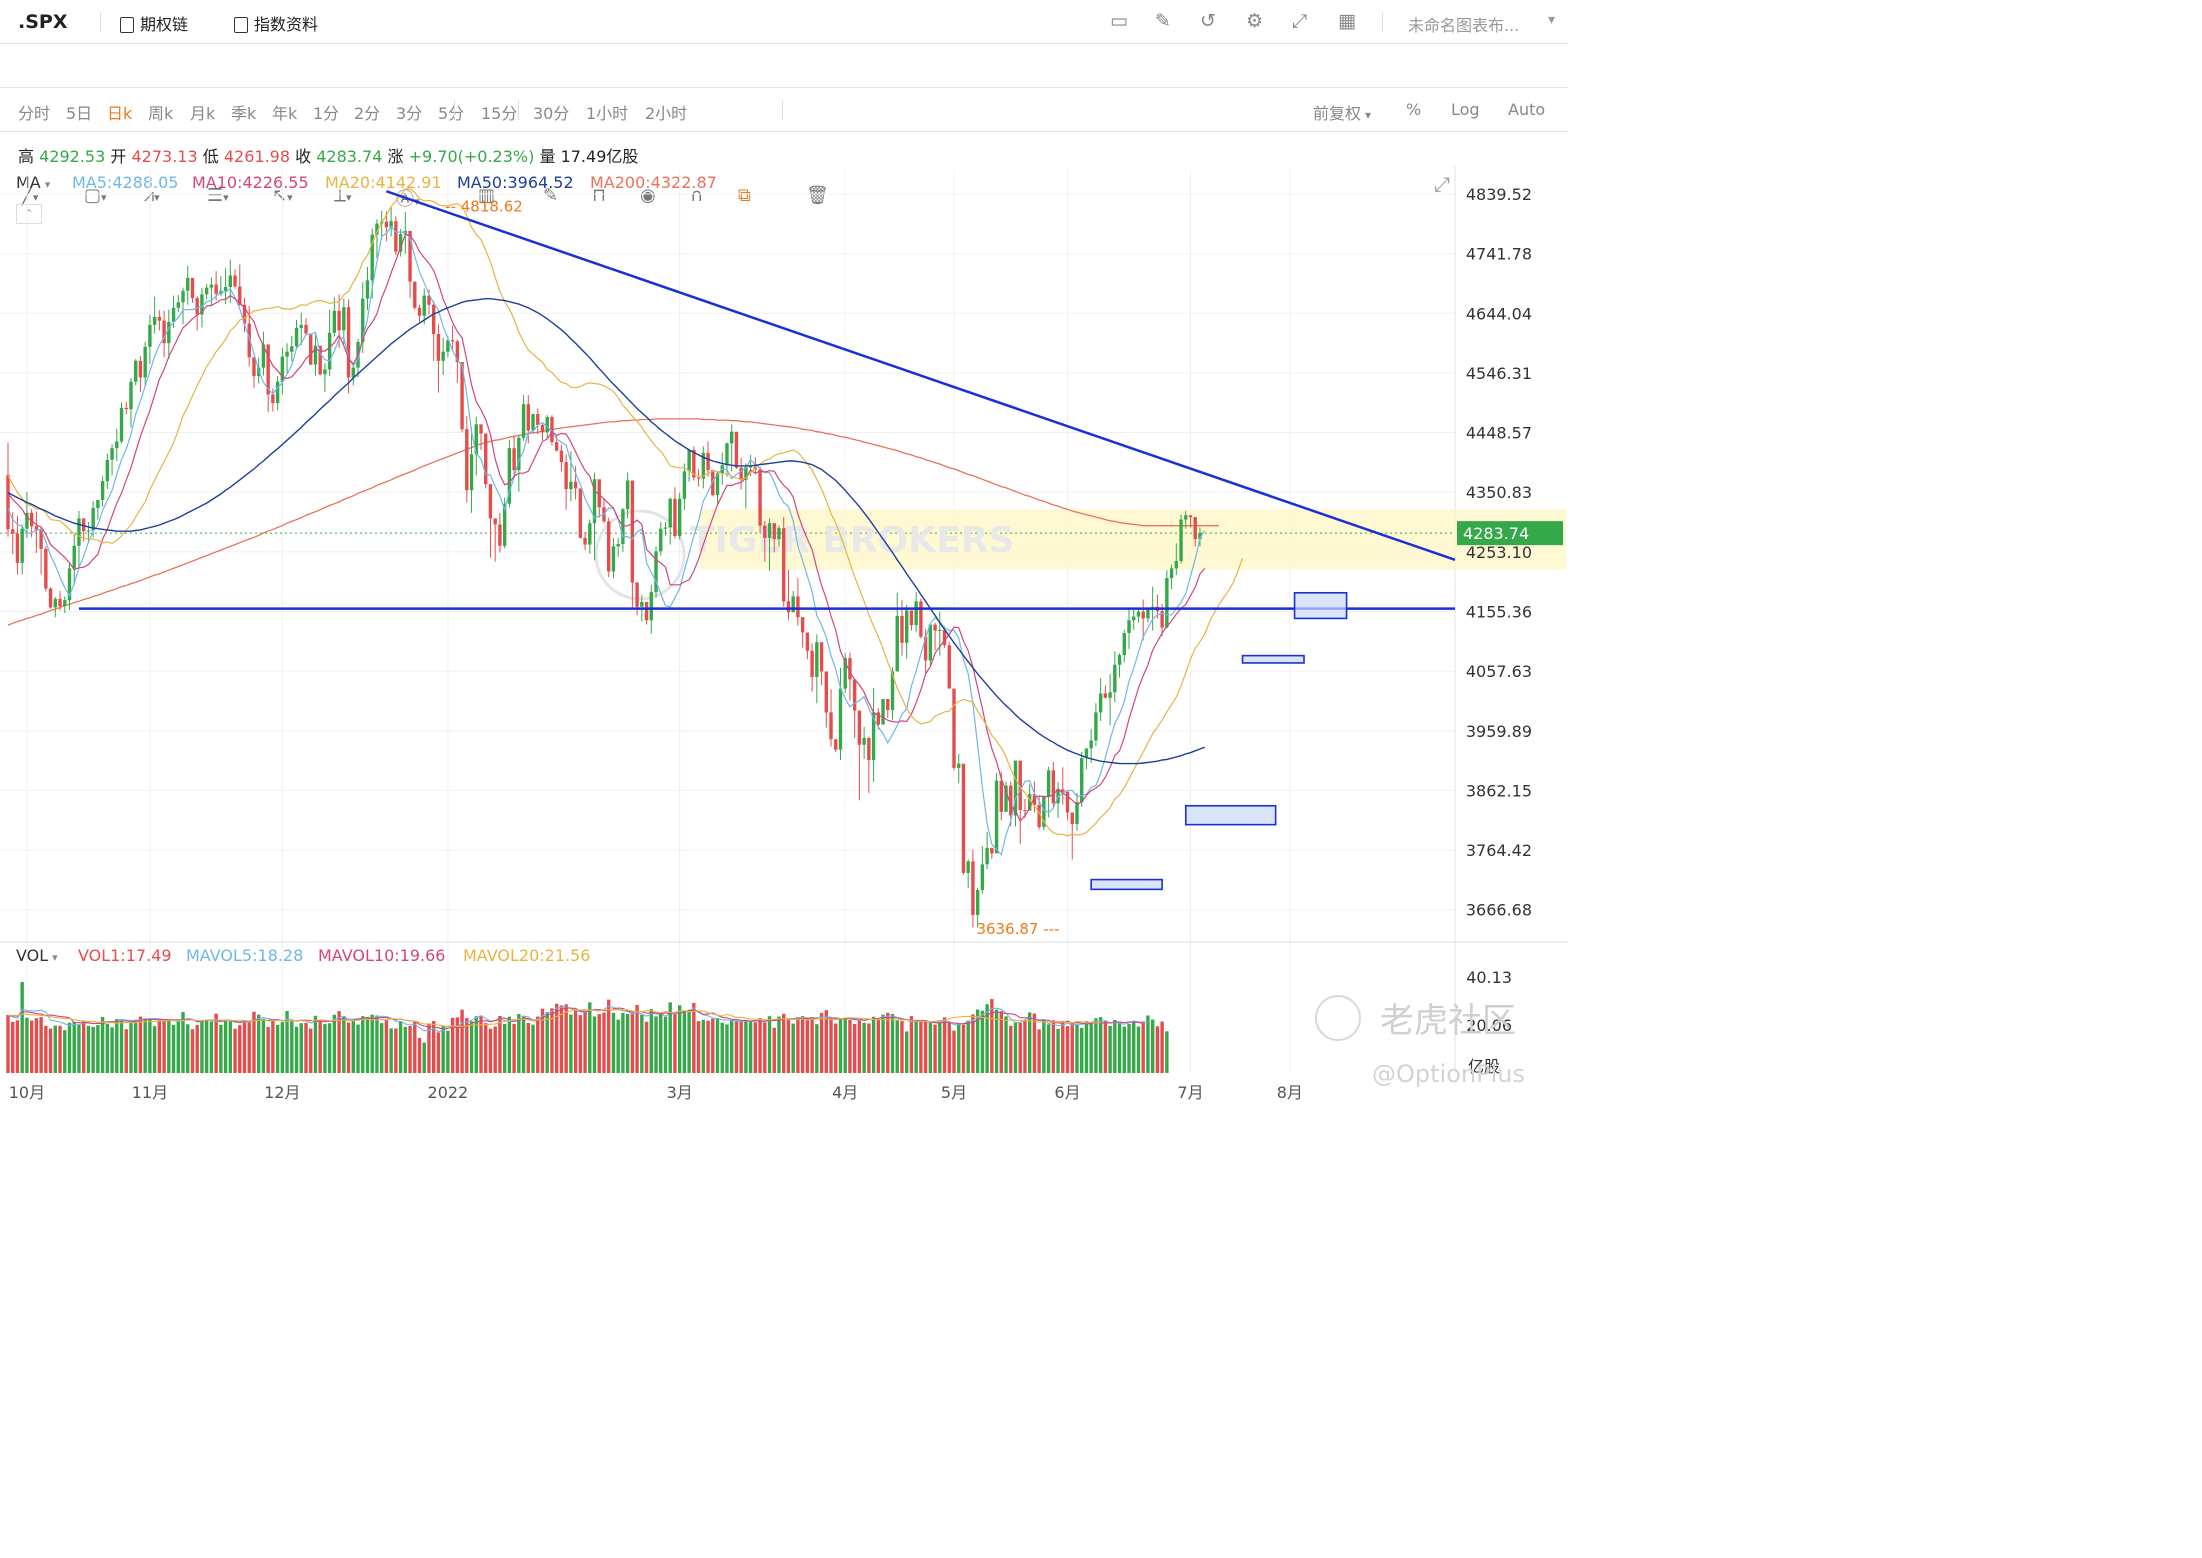 The height and width of the screenshot is (1558, 2202). I want to click on edit-icon: ✎, so click(1163, 21).